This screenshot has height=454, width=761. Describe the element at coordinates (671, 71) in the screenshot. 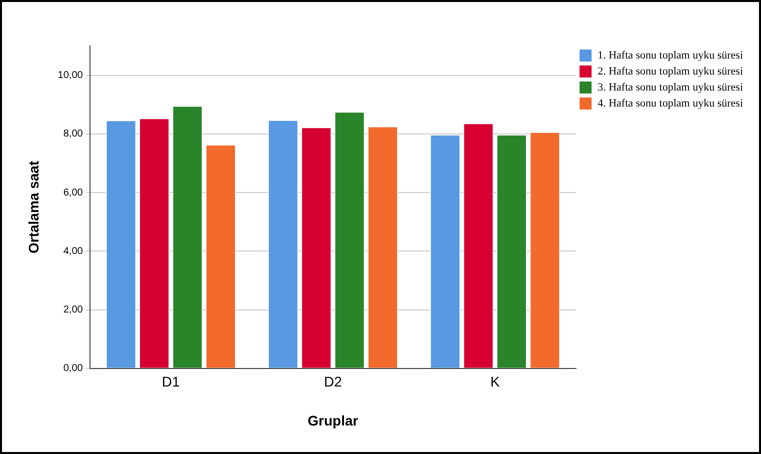

I see `legend-label: 2. Hafta sonu toplam uyku süresi` at that location.